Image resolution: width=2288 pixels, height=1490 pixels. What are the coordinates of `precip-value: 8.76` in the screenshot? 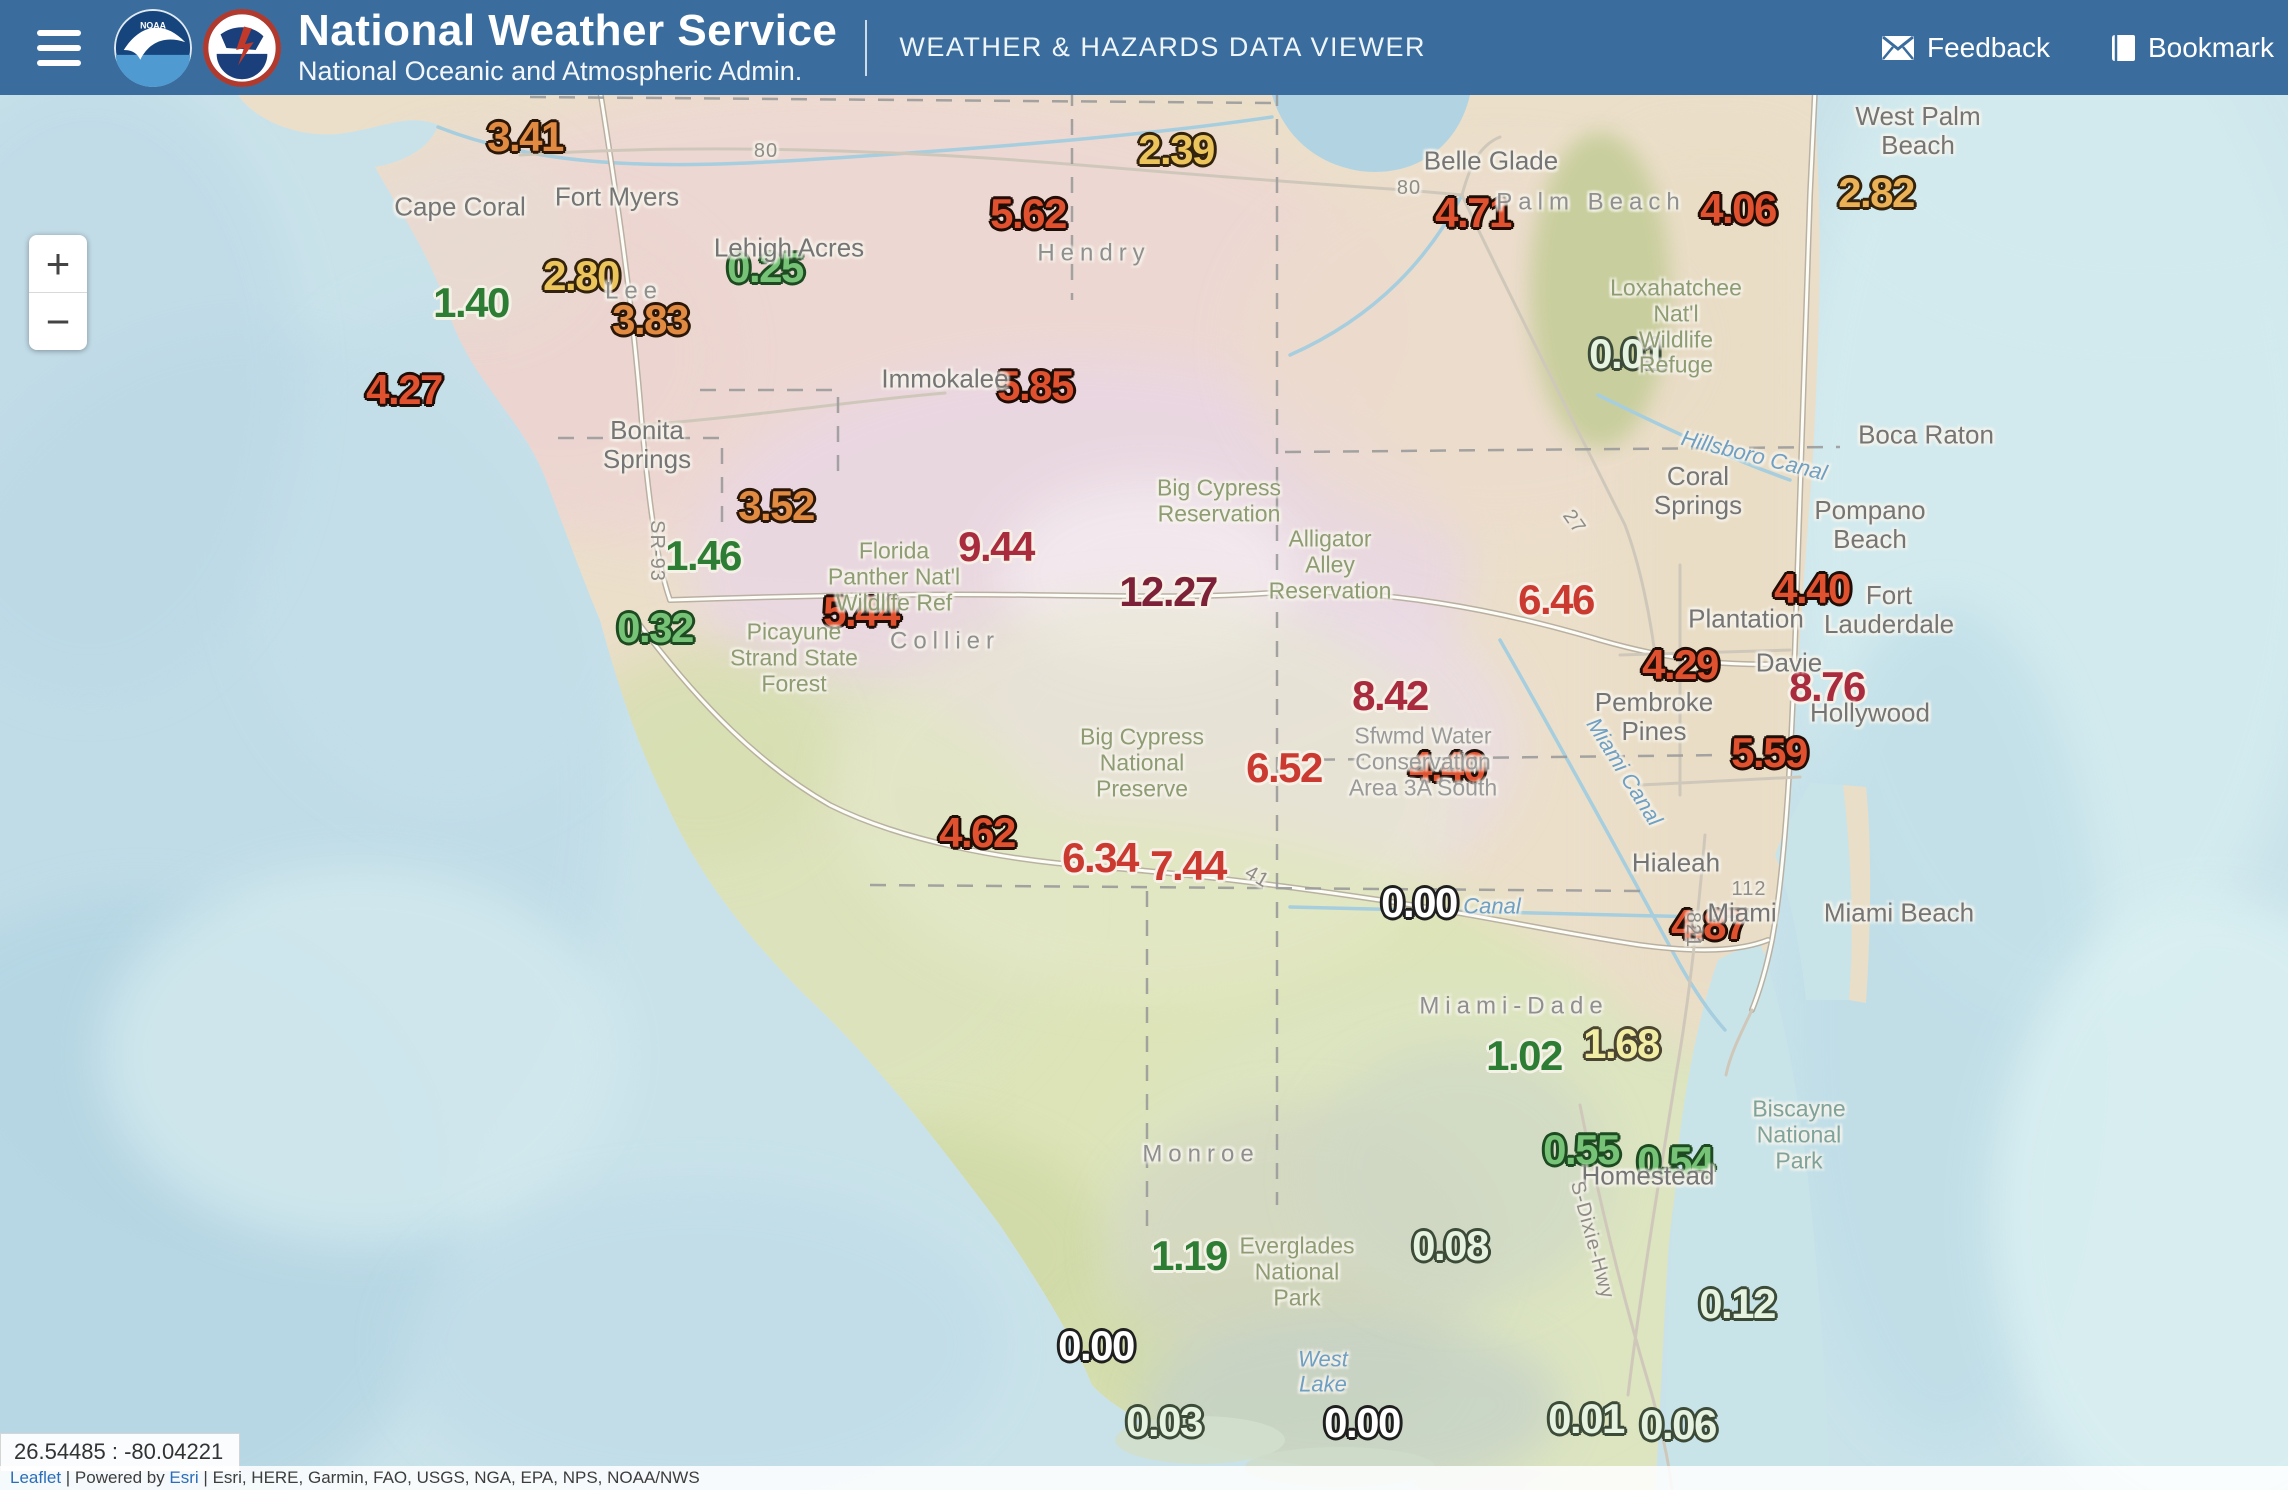 It's located at (1827, 686).